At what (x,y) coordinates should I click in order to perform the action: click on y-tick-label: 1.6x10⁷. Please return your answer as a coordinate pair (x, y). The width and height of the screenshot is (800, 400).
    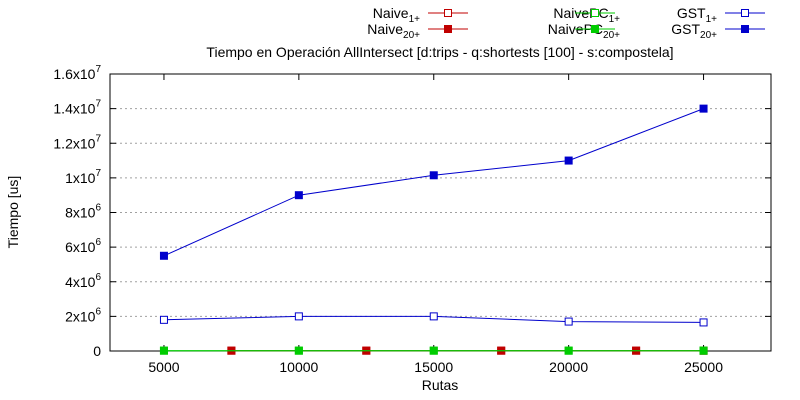
    Looking at the image, I should click on (77, 73).